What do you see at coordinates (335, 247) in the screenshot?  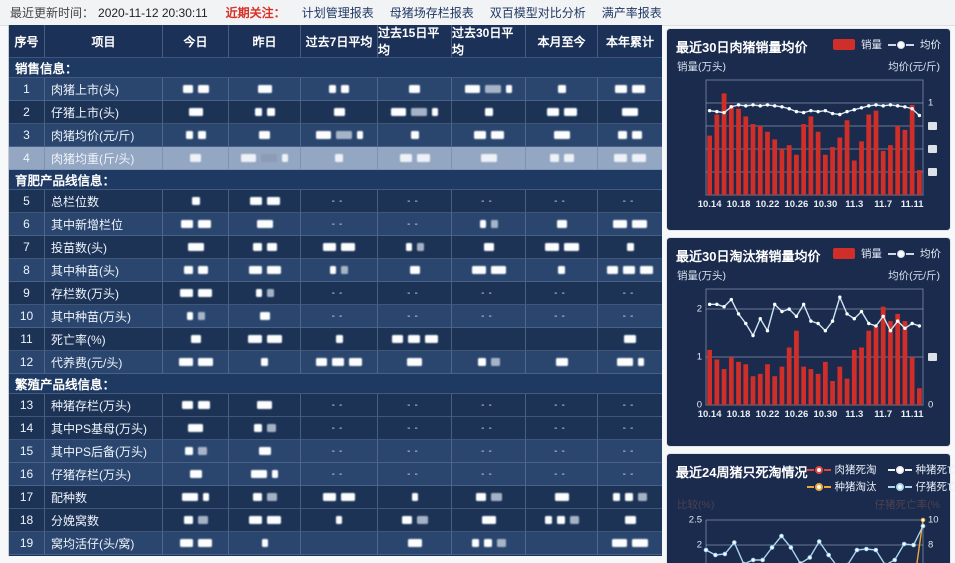 I see `table-row-7: 7 投苗数(头)` at bounding box center [335, 247].